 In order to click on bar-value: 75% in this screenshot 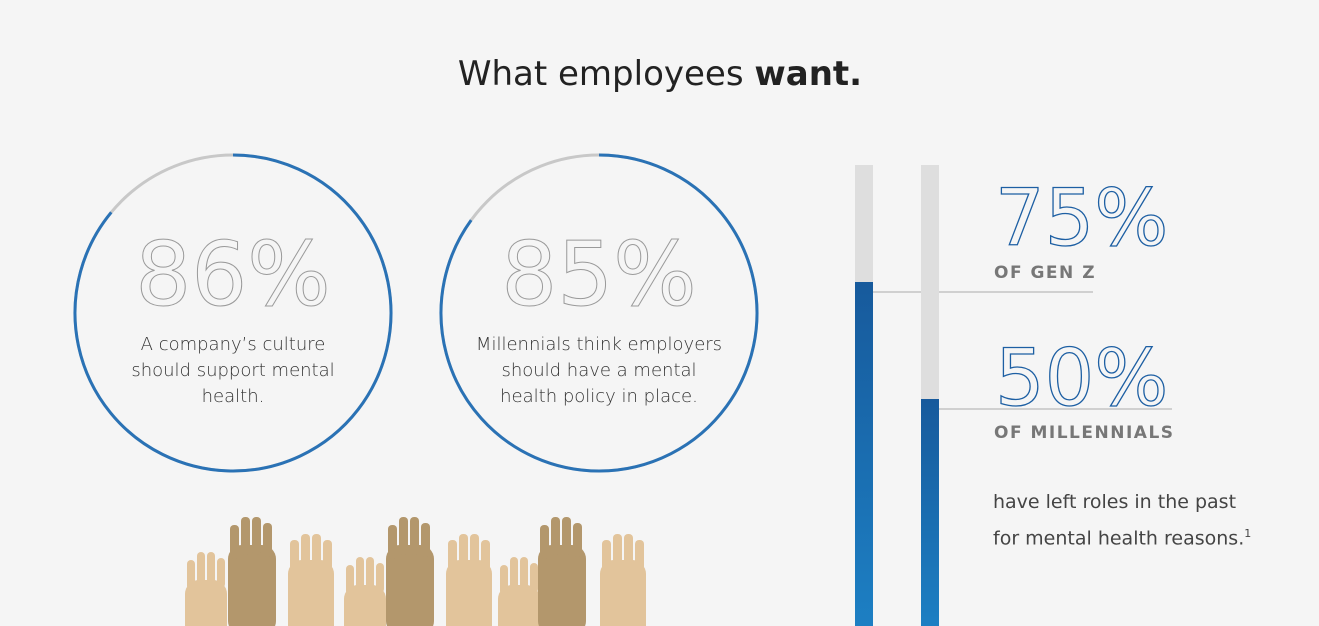, I will do `click(1081, 219)`.